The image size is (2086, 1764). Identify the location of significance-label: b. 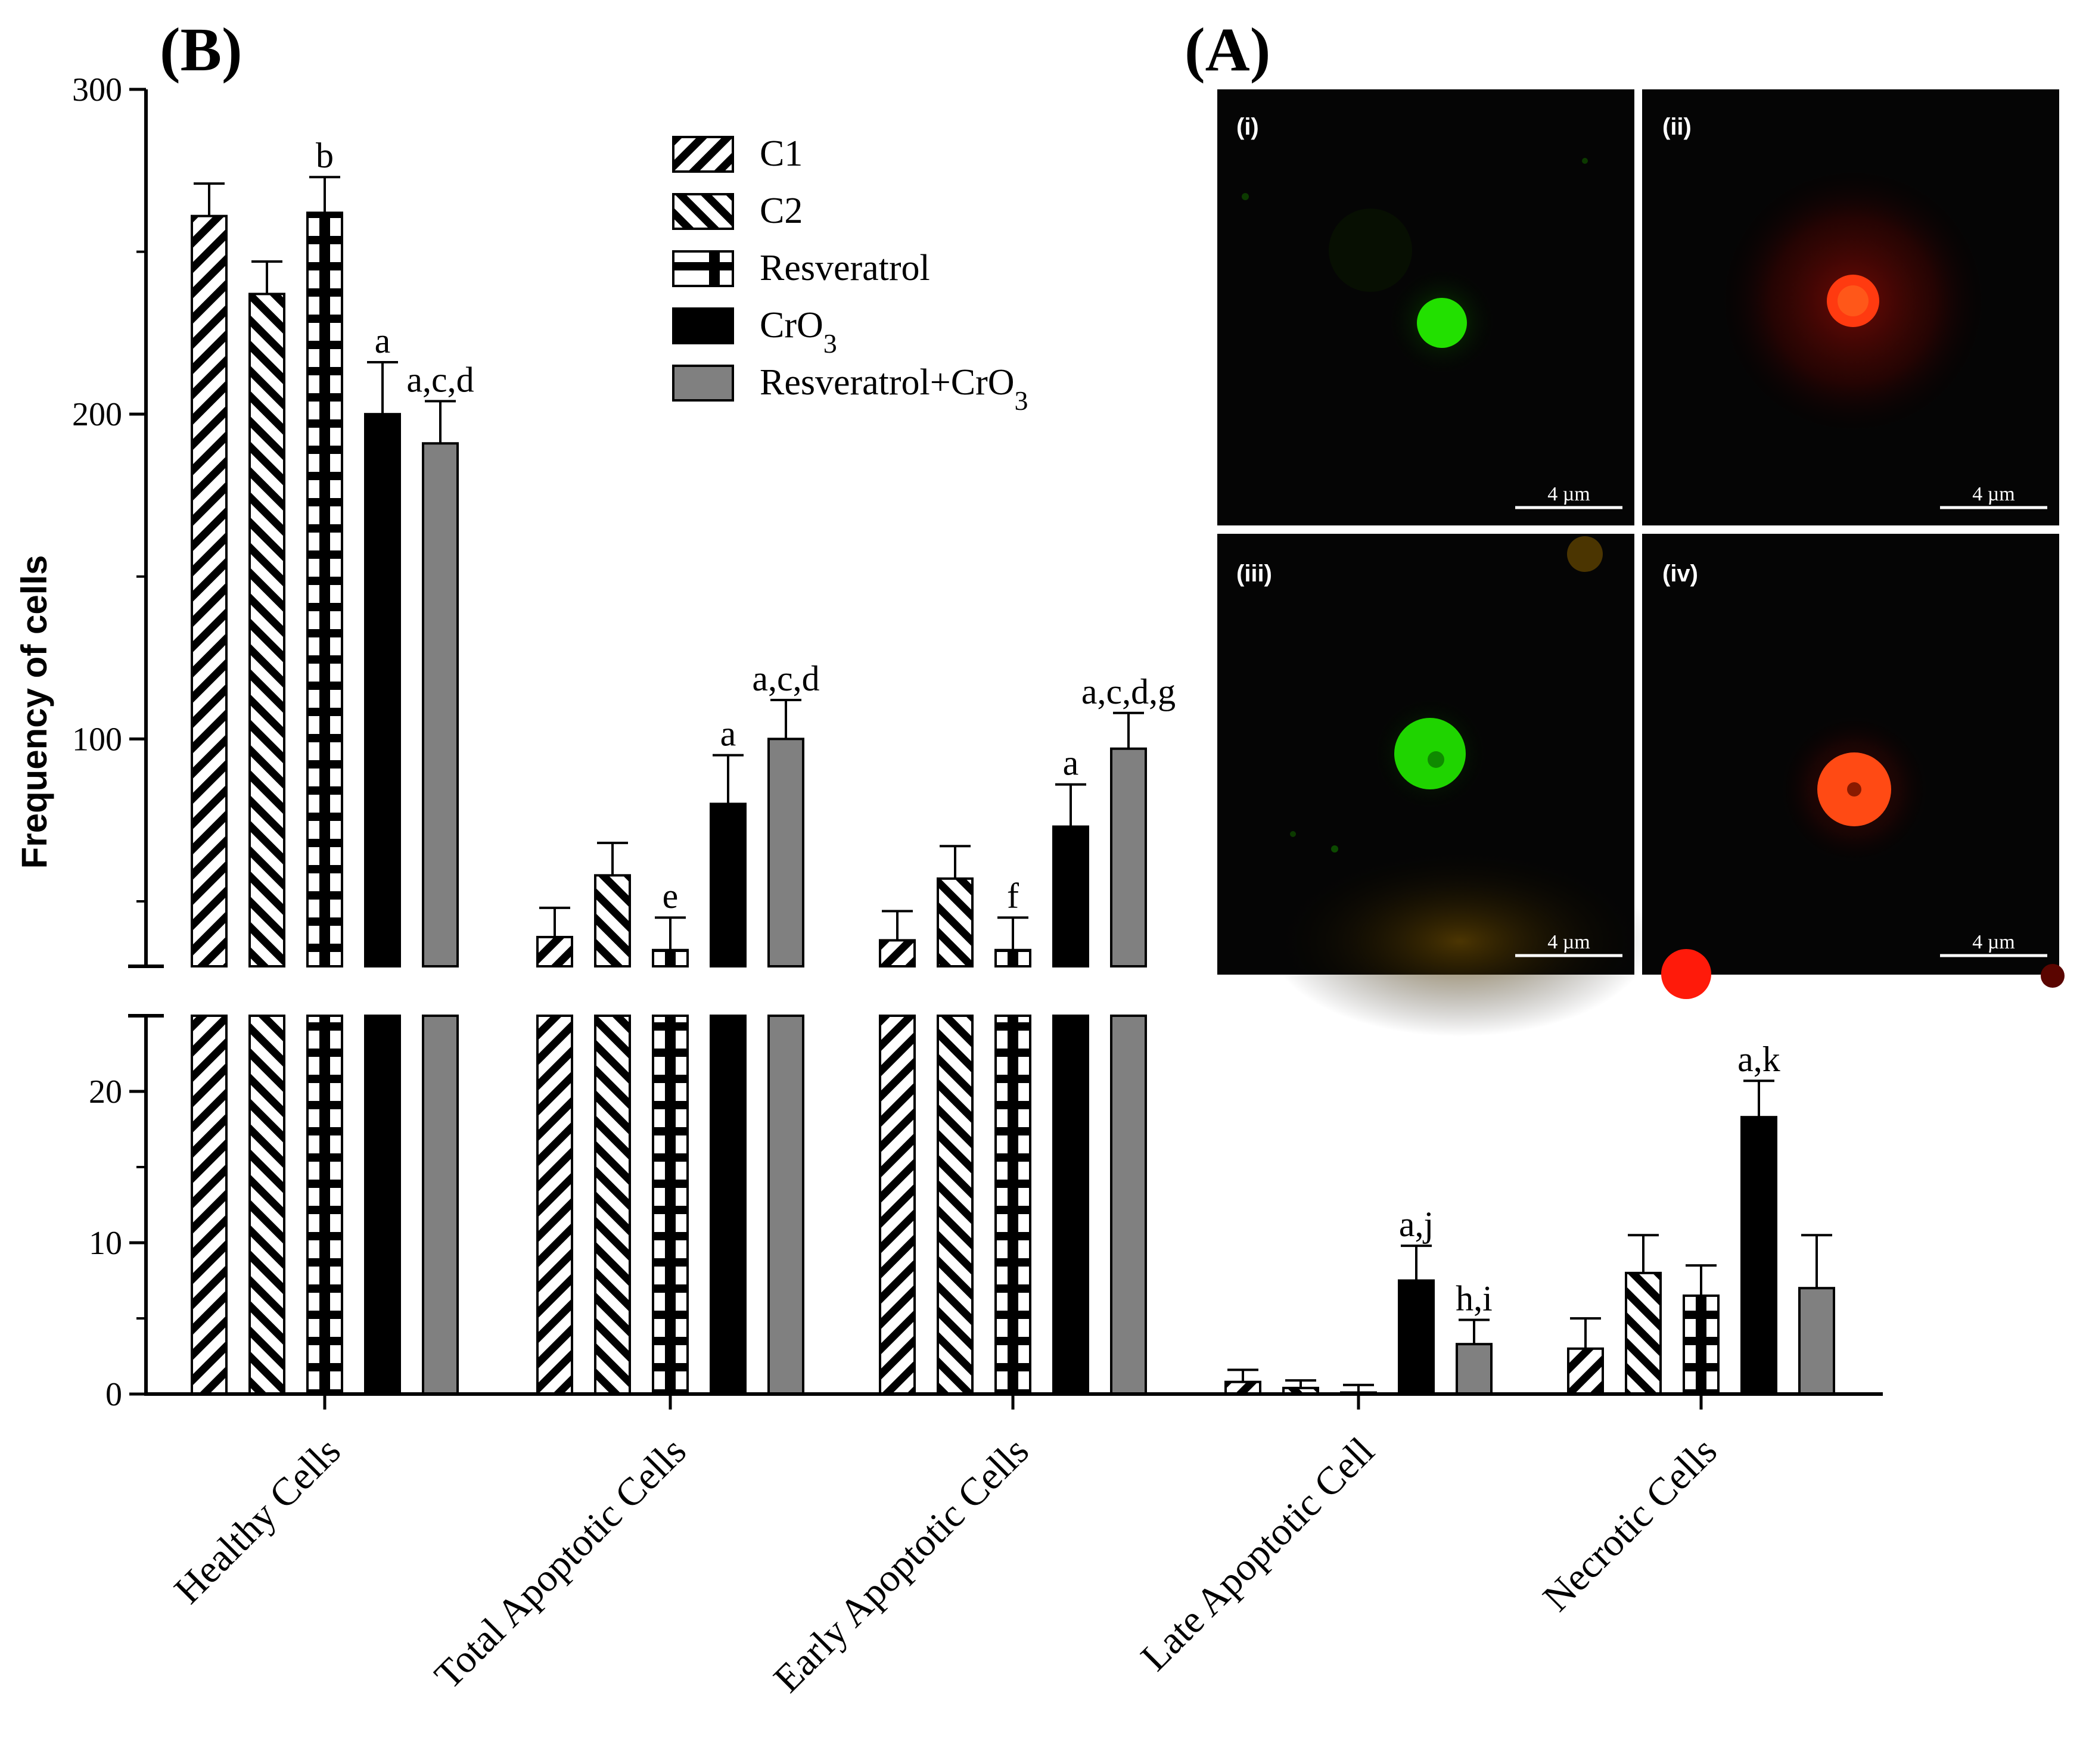
(325, 155).